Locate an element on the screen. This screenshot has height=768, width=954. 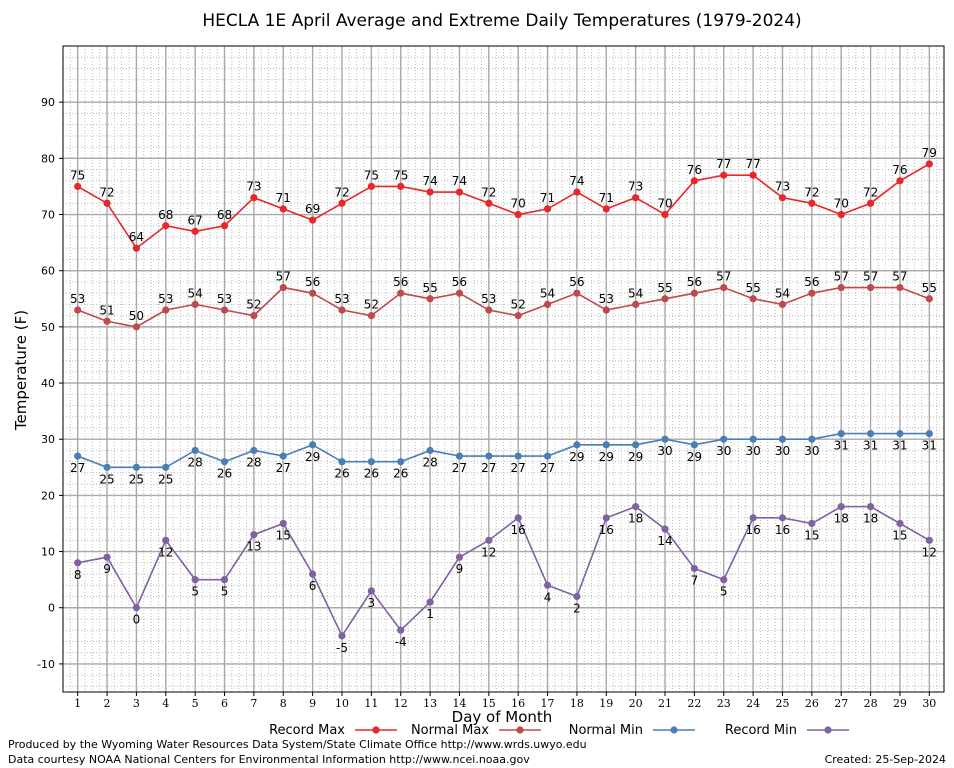
data-label: 18 is located at coordinates (635, 519).